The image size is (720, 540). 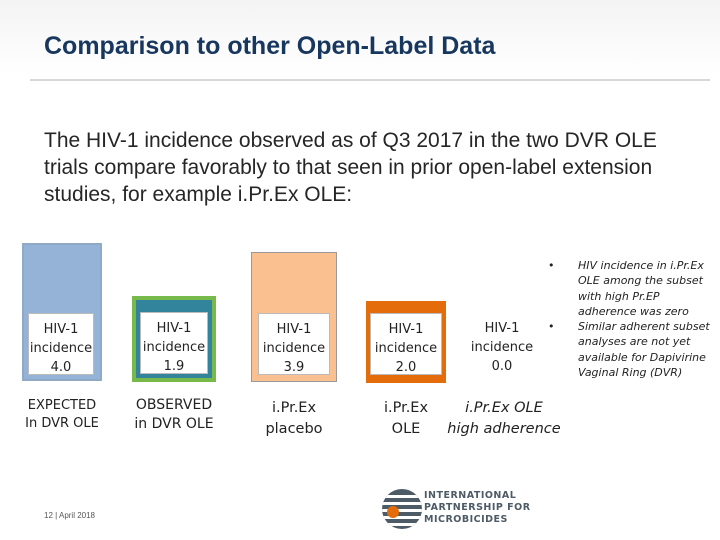 I want to click on bar-iprex-placebo-label: HIV-1 incidence 3.9, so click(x=294, y=344).